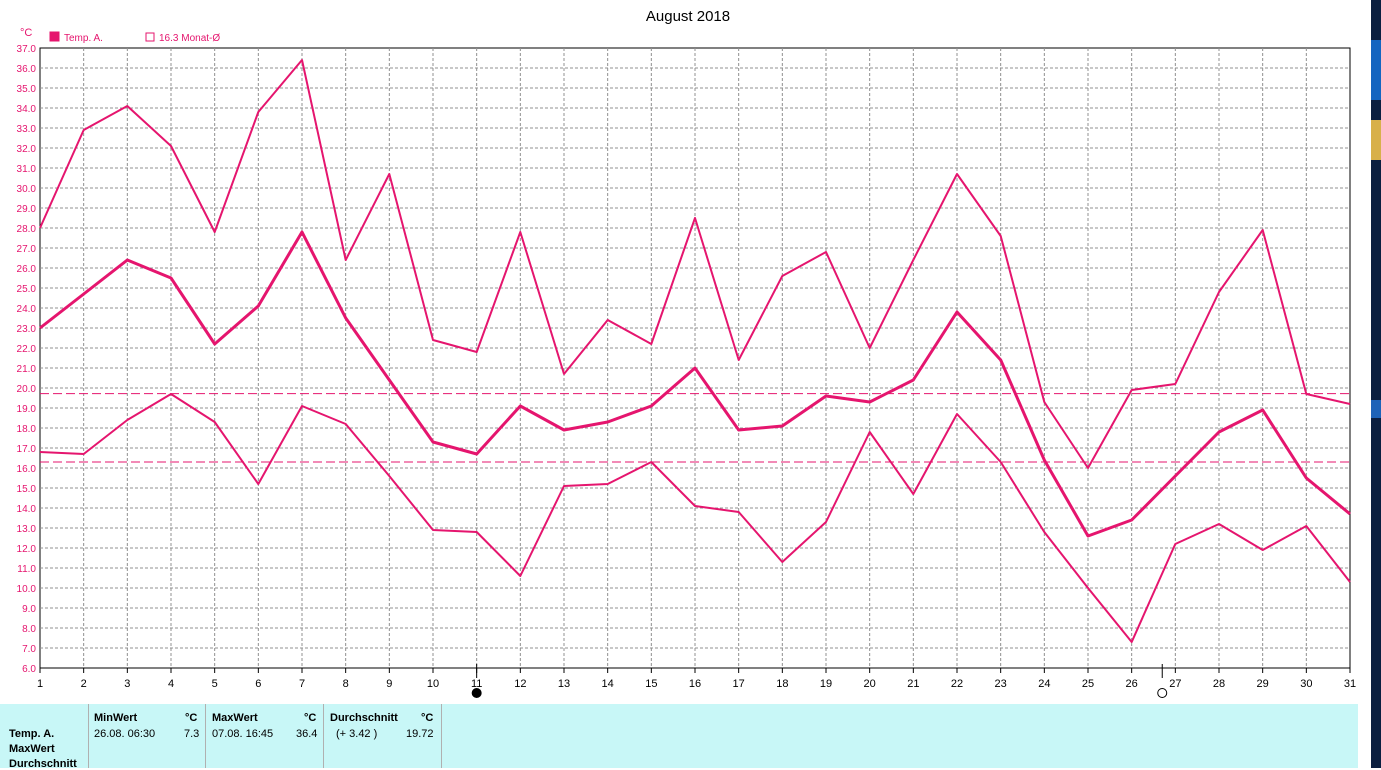 This screenshot has width=1381, height=770. Describe the element at coordinates (26, 569) in the screenshot. I see `y-tick-label: 11.0` at that location.